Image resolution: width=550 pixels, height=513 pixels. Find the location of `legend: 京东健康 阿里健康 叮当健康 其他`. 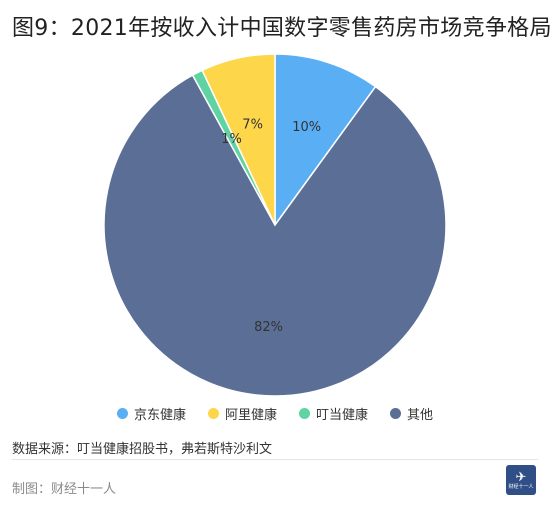

legend: 京东健康 阿里健康 叮当健康 其他 is located at coordinates (275, 413).